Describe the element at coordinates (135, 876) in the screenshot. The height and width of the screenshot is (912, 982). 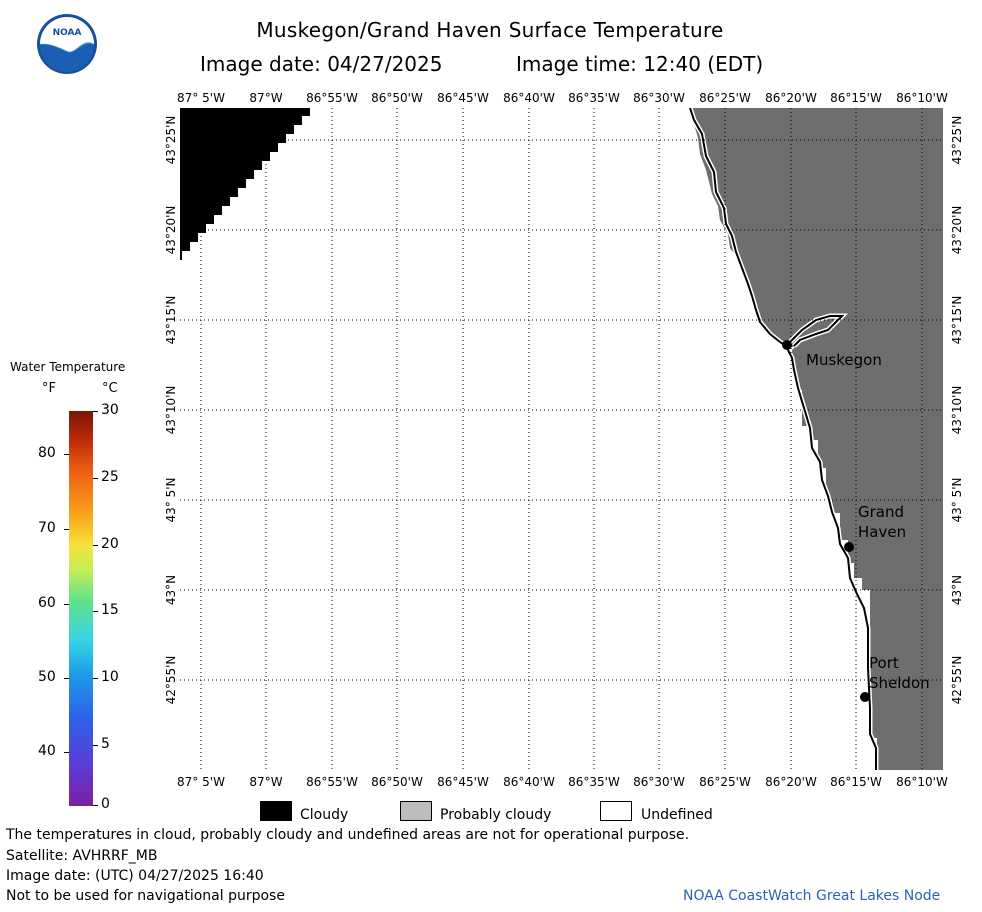
I see `footer-image-date: Image date: (UTC) 04/27/2025 16:40` at that location.